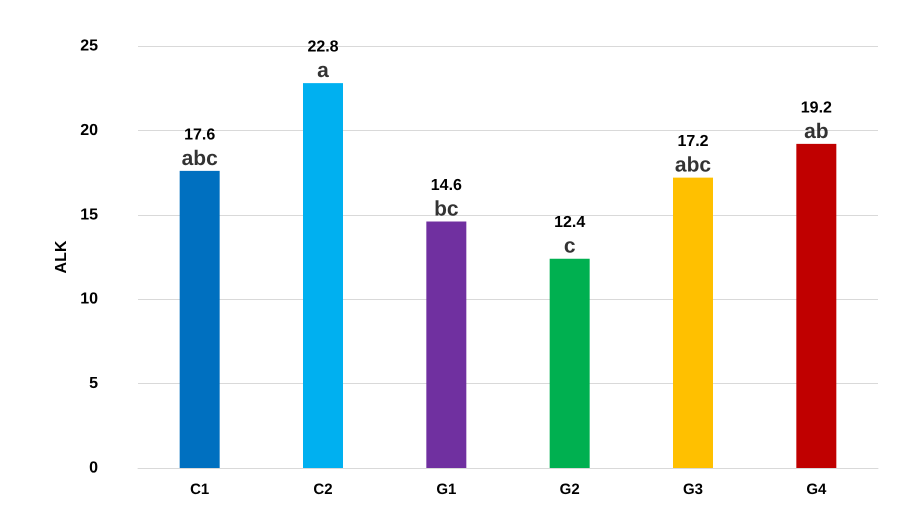 The image size is (906, 532). What do you see at coordinates (323, 70) in the screenshot?
I see `annotation: a` at bounding box center [323, 70].